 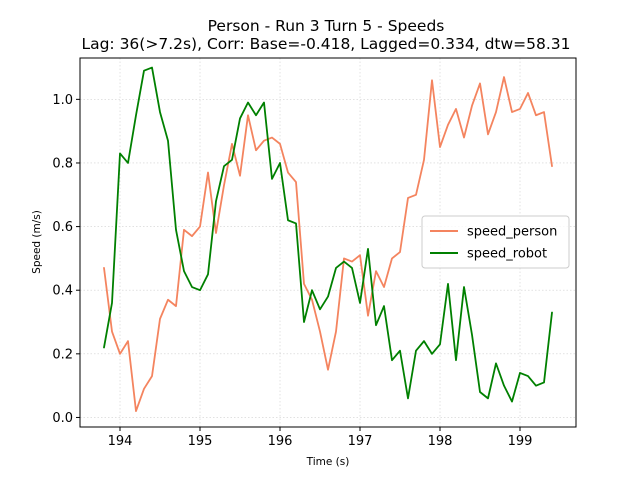 What do you see at coordinates (120, 441) in the screenshot?
I see `x-tick-label: 194` at bounding box center [120, 441].